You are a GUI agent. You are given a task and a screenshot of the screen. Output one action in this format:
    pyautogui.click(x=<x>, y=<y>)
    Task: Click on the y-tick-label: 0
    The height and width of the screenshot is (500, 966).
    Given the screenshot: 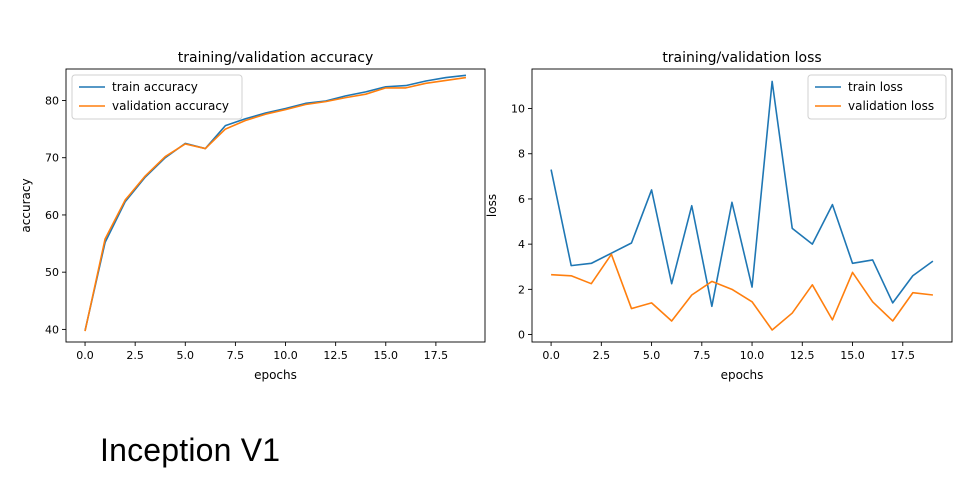 What is the action you would take?
    pyautogui.click(x=521, y=335)
    